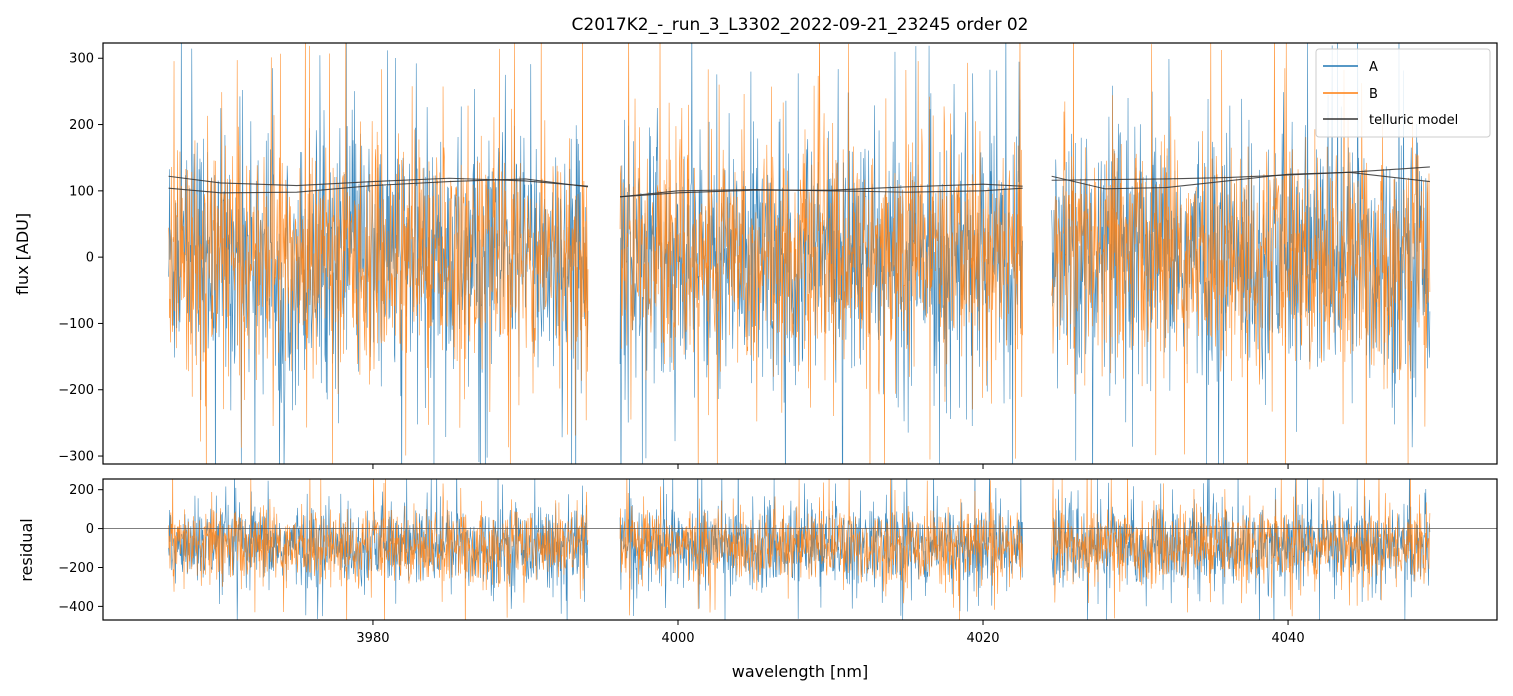 The image size is (1513, 696). I want to click on y-tick-label: 100, so click(81, 191).